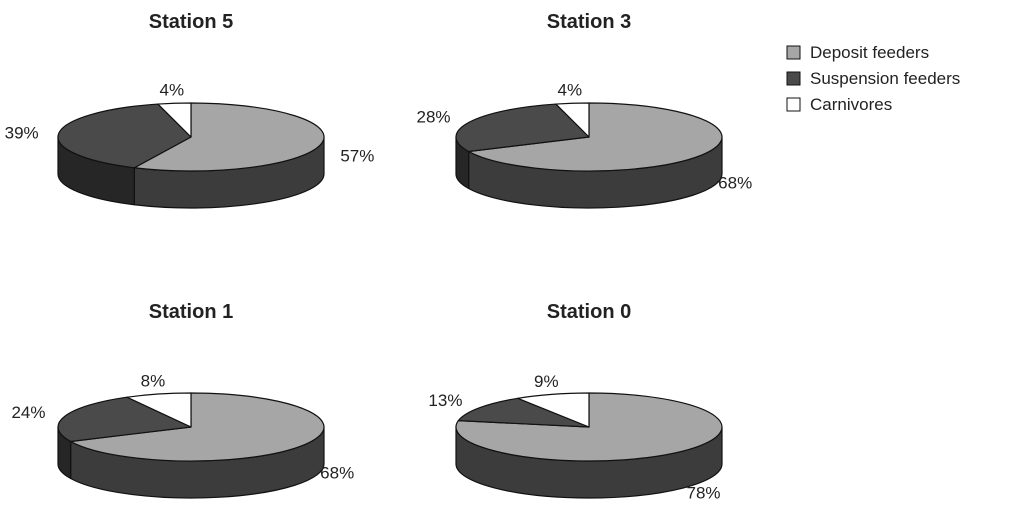 The image size is (1018, 517). What do you see at coordinates (589, 22) in the screenshot?
I see `chart-title-station-3: Station 3` at bounding box center [589, 22].